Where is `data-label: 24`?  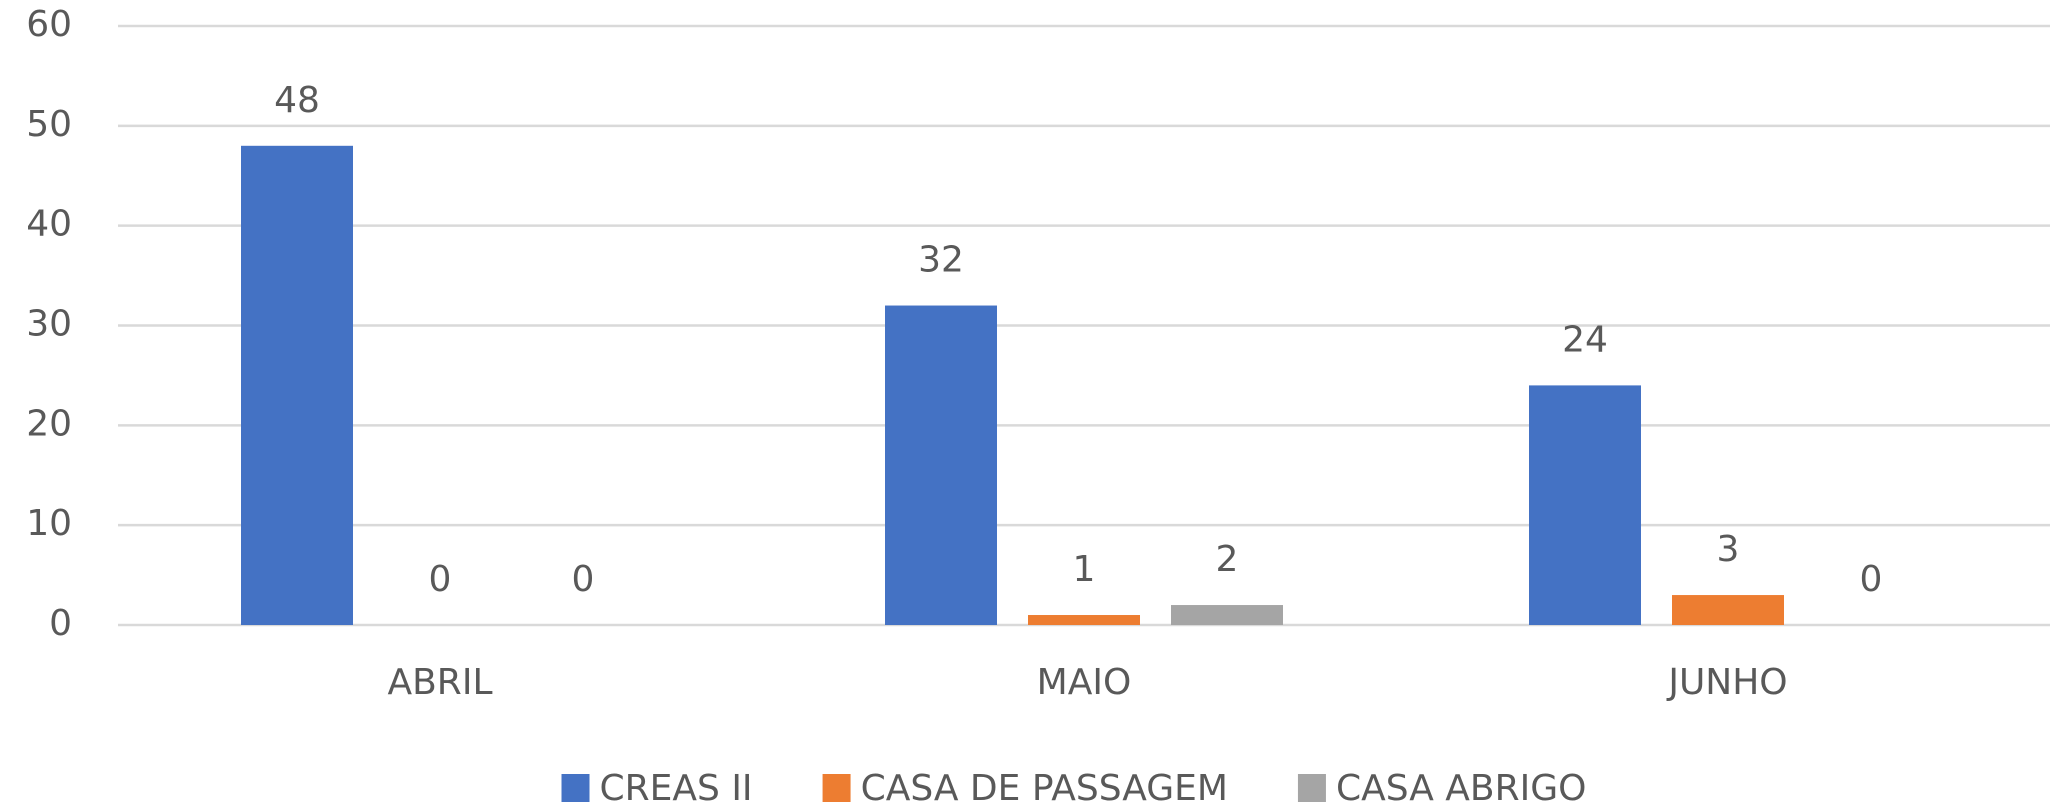
data-label: 24 is located at coordinates (1585, 339).